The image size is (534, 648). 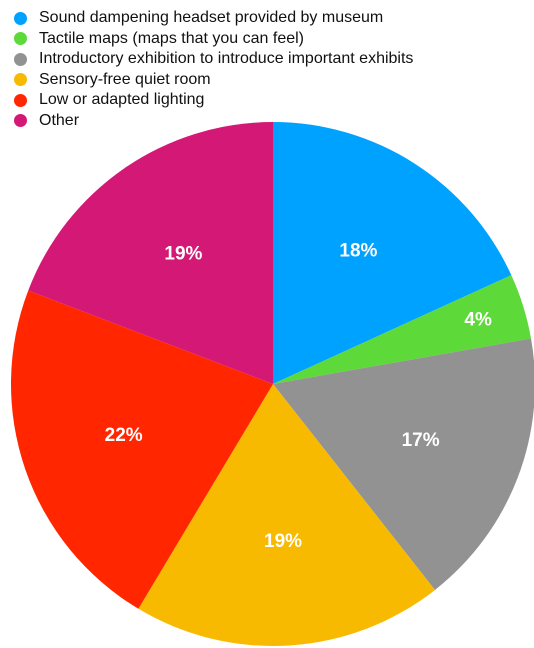 I want to click on pie-value-label-introductory-exhibition: 17%, so click(x=421, y=440).